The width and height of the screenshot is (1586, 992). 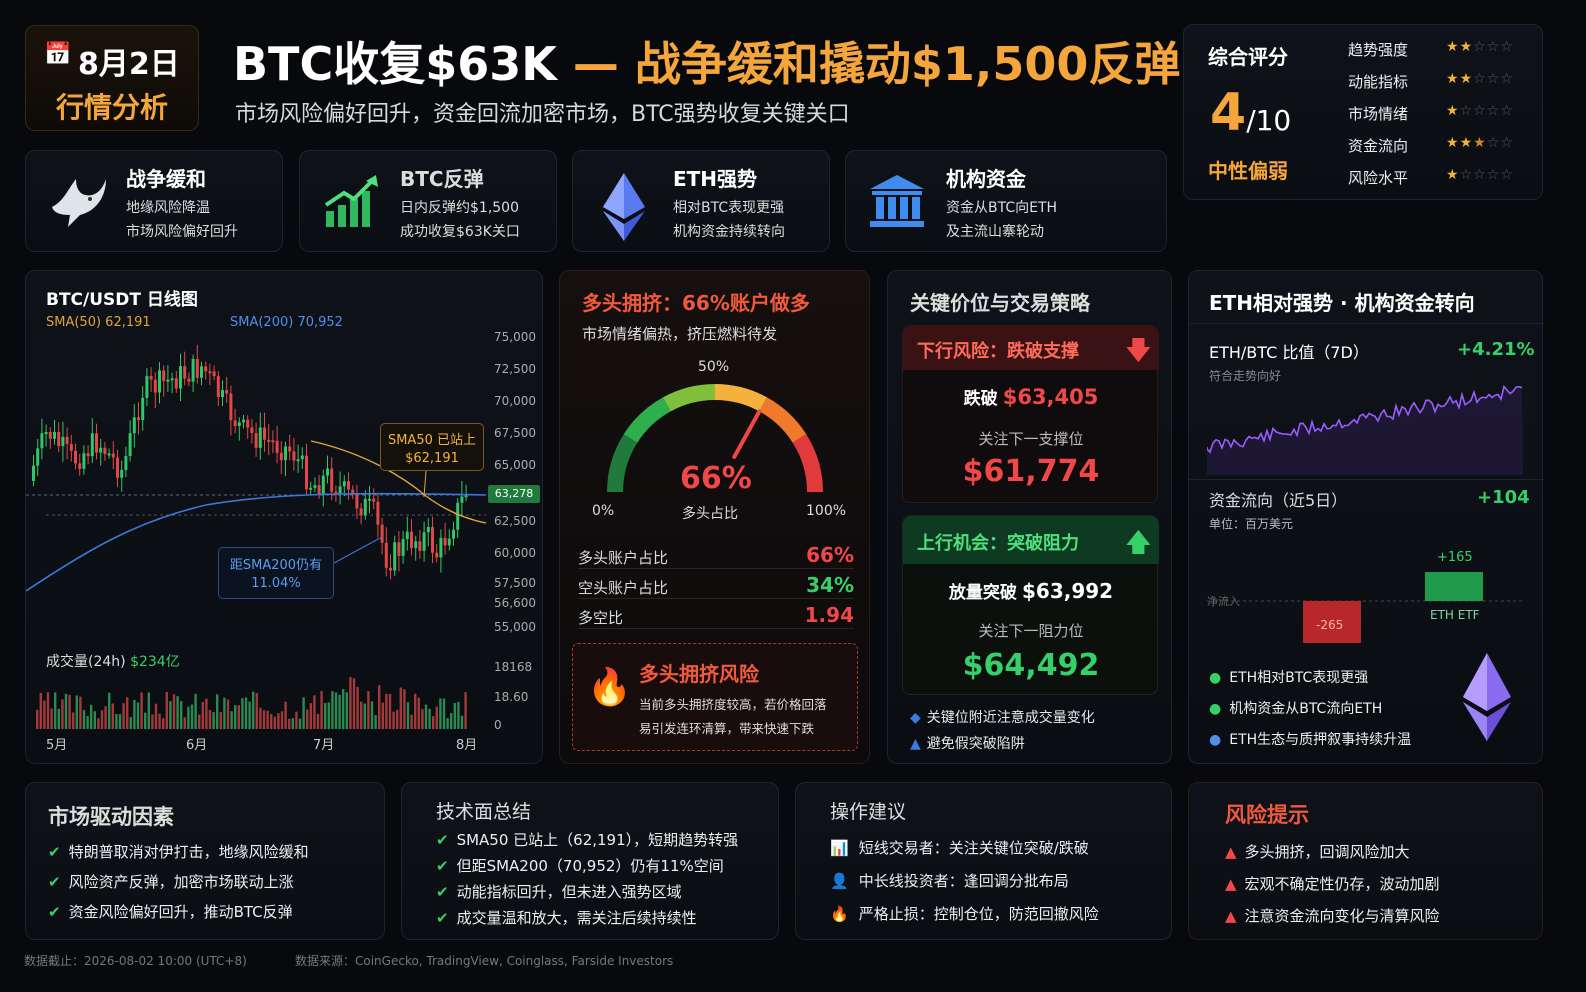 I want to click on gauge-min-label: 0%, so click(x=603, y=511).